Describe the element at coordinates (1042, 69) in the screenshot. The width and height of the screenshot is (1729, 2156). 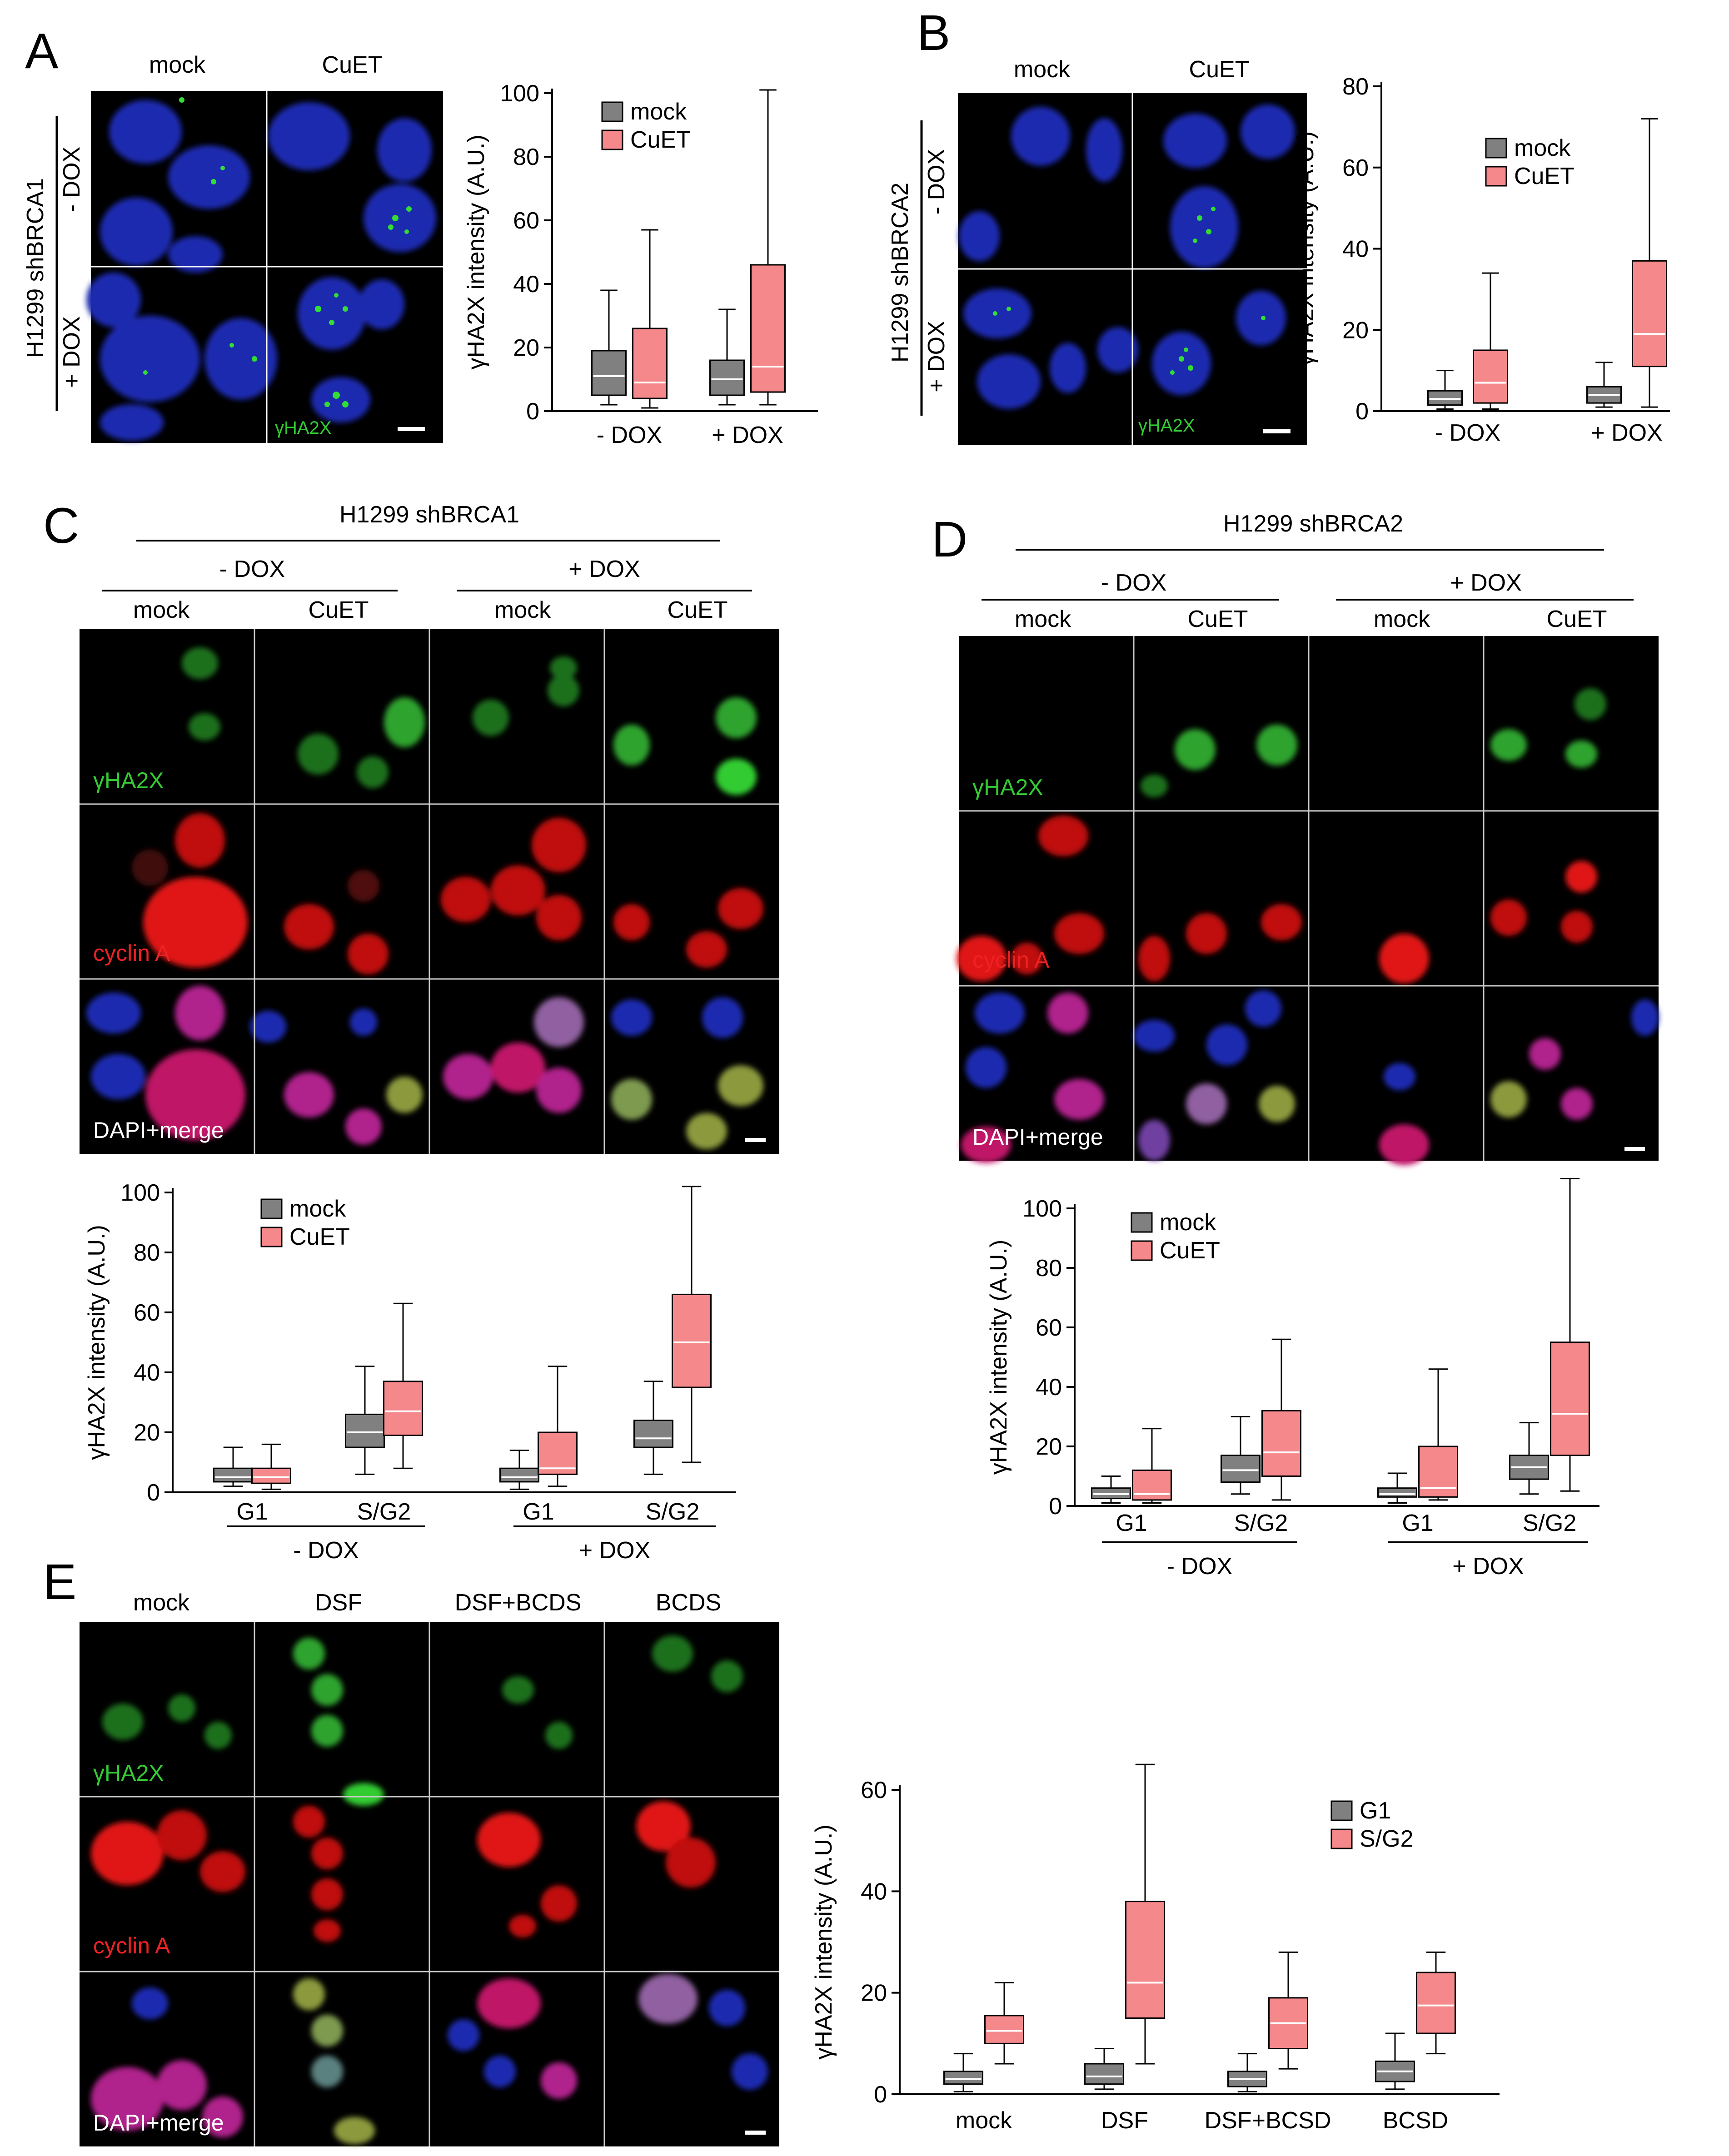
I see `panel-b-col-label-mock: mock` at that location.